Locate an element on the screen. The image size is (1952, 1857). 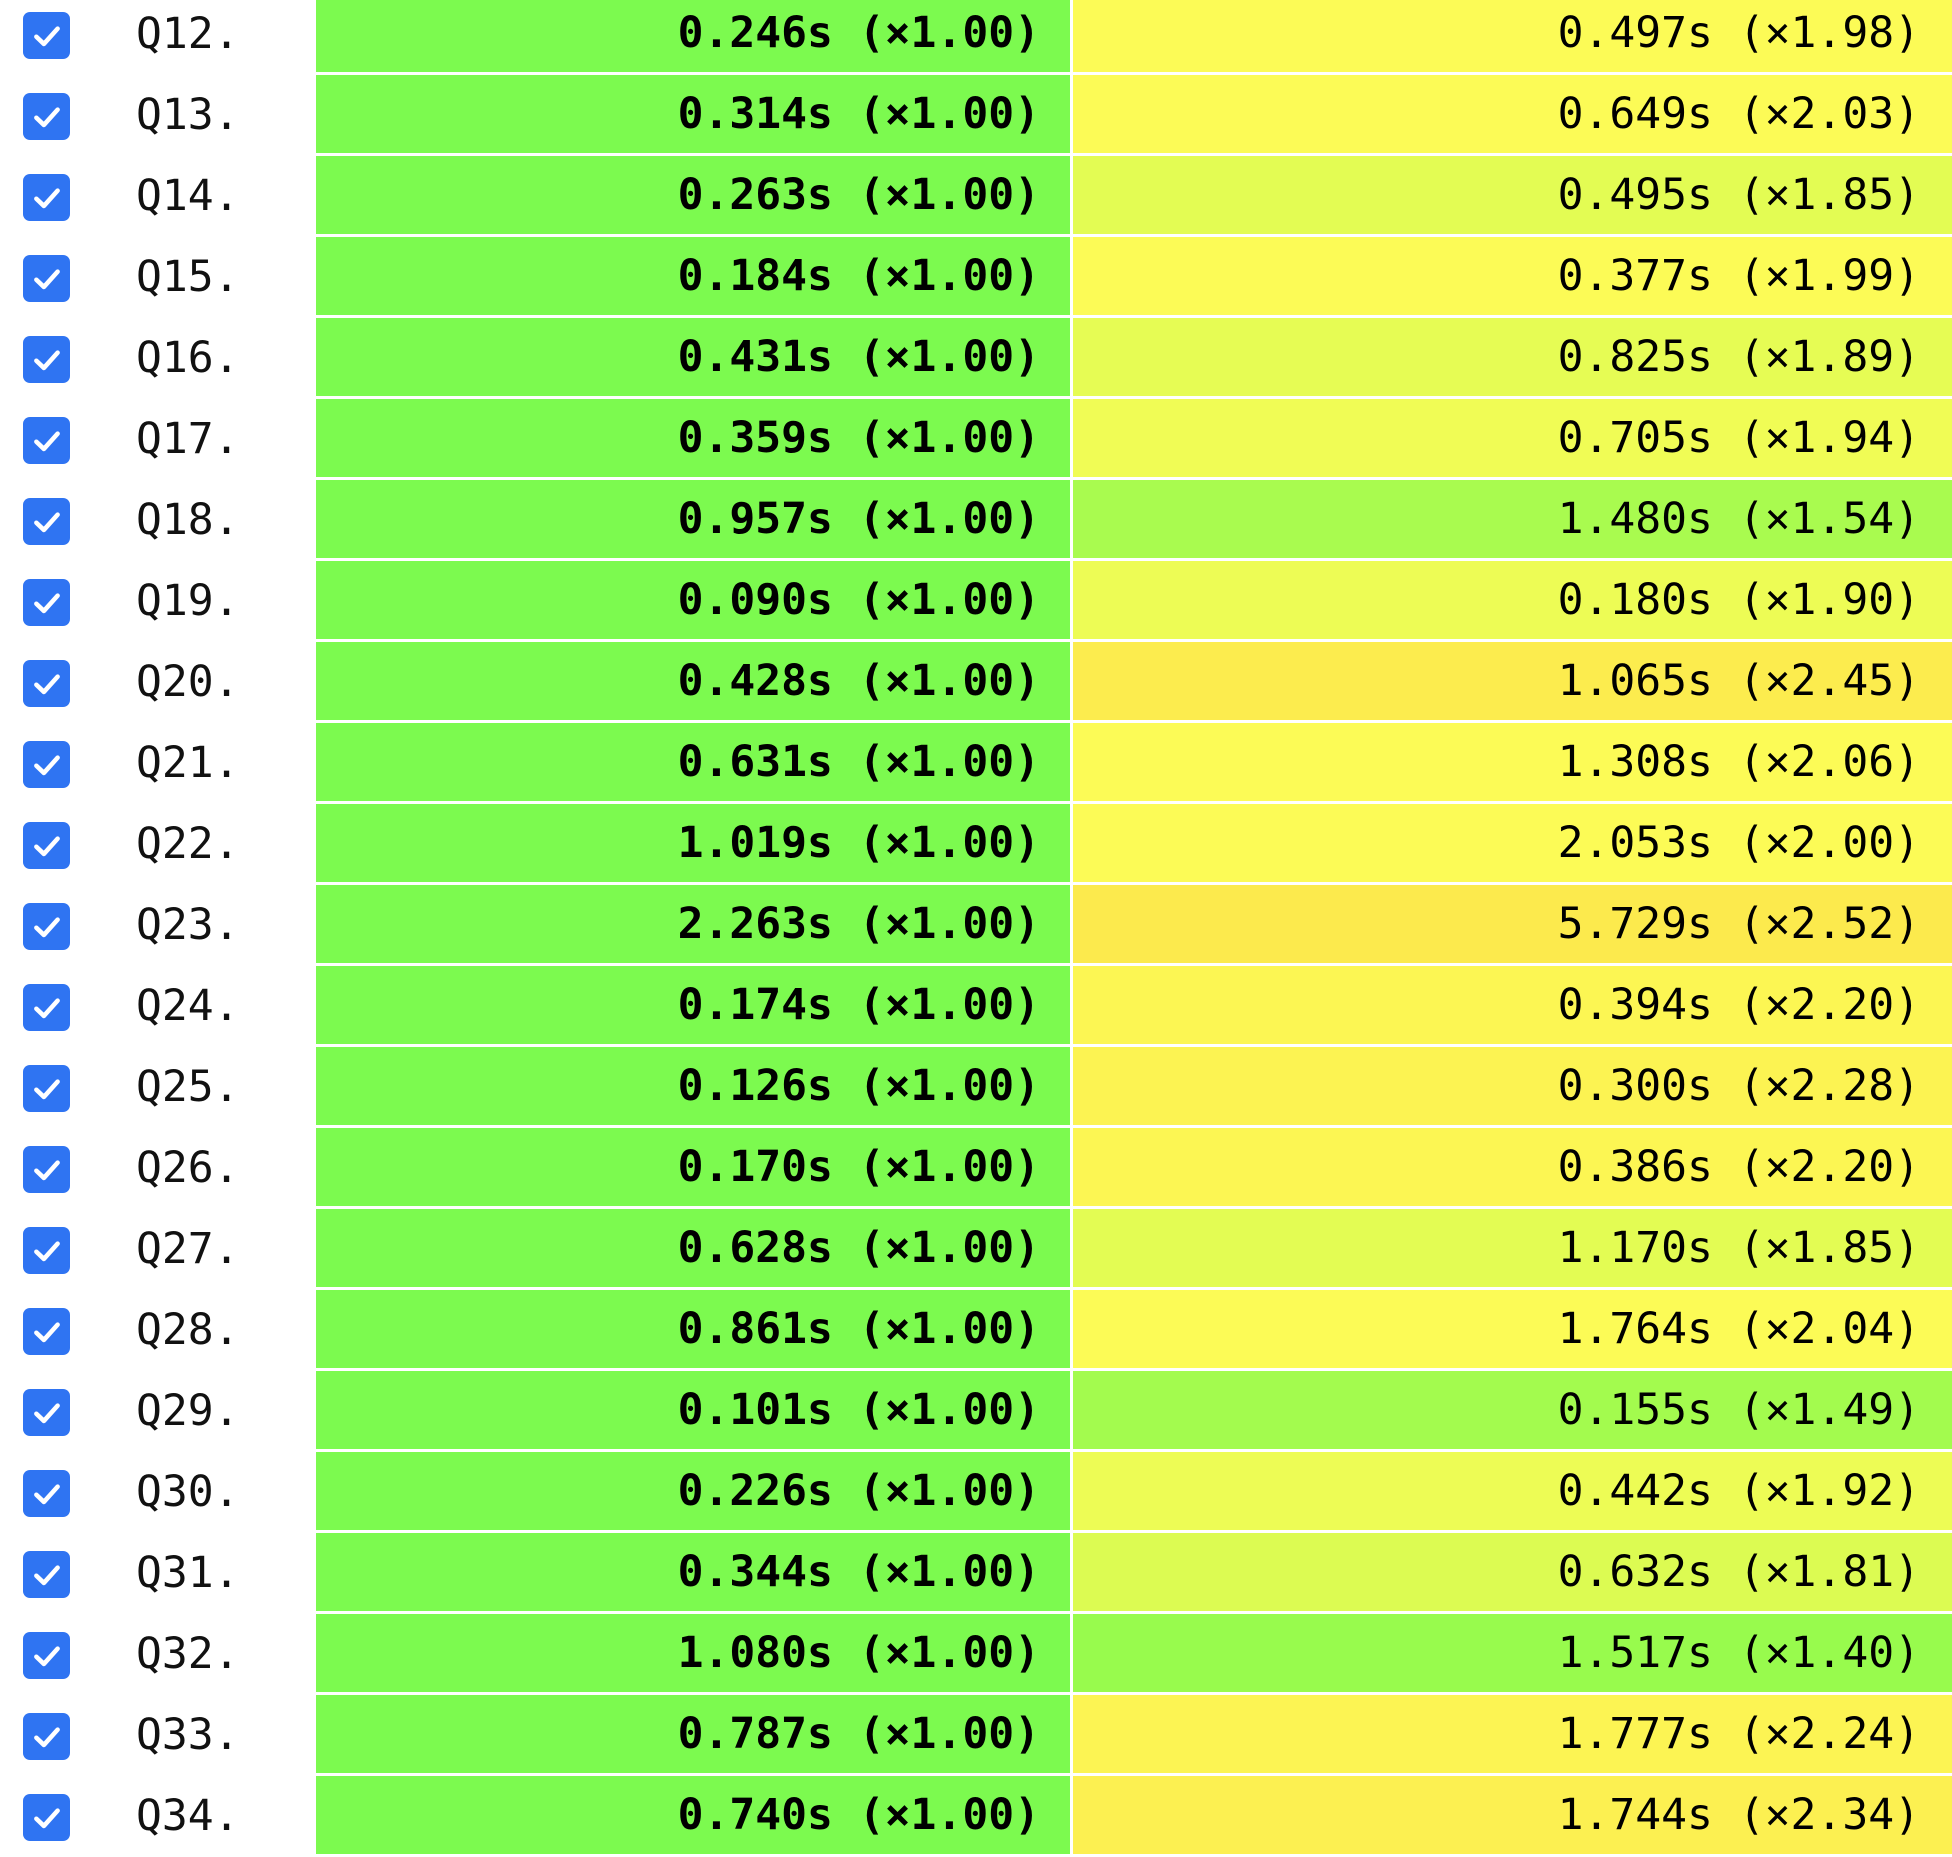
baseline-time-cell: 0.184s (×1.00) is located at coordinates (693, 276).